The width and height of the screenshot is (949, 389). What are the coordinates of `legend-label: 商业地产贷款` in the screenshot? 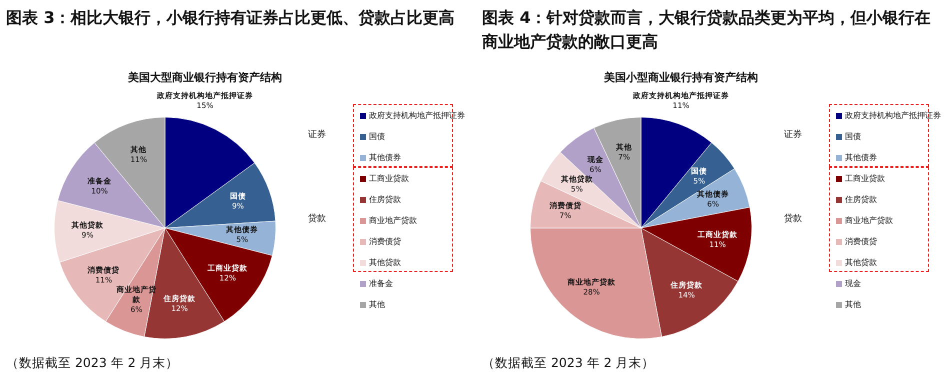 It's located at (869, 220).